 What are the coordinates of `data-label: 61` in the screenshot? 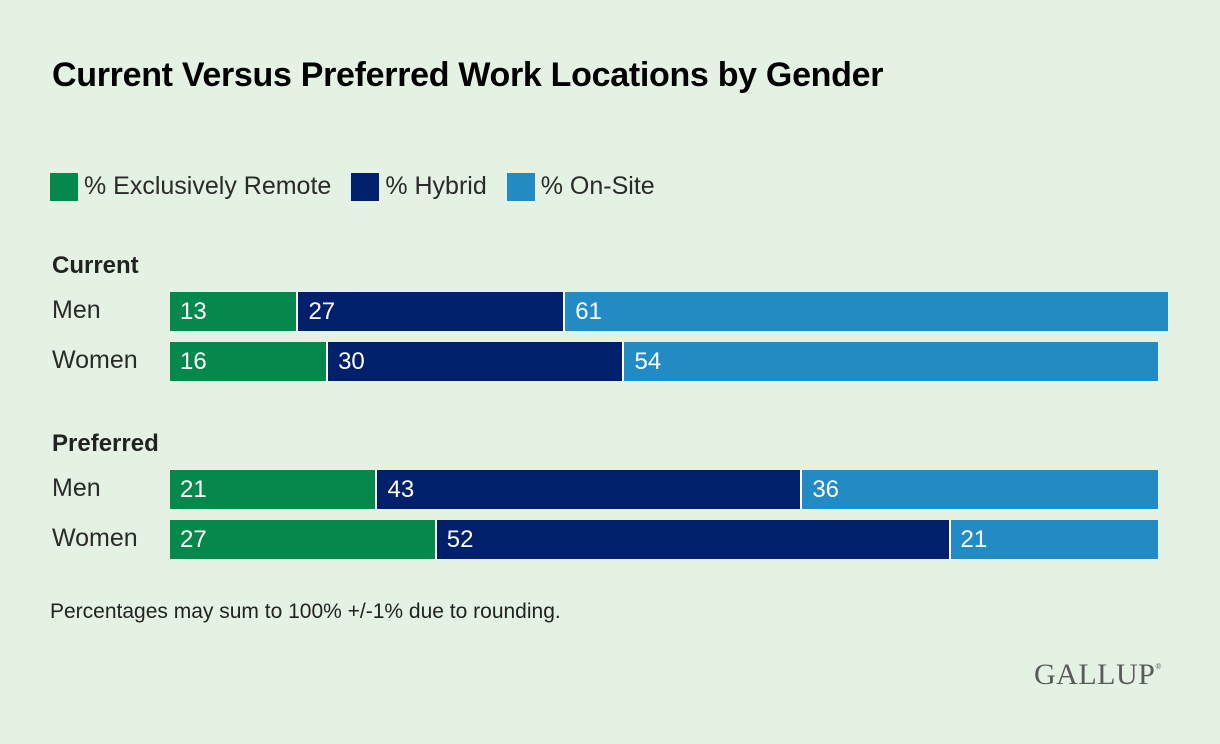 It's located at (588, 311).